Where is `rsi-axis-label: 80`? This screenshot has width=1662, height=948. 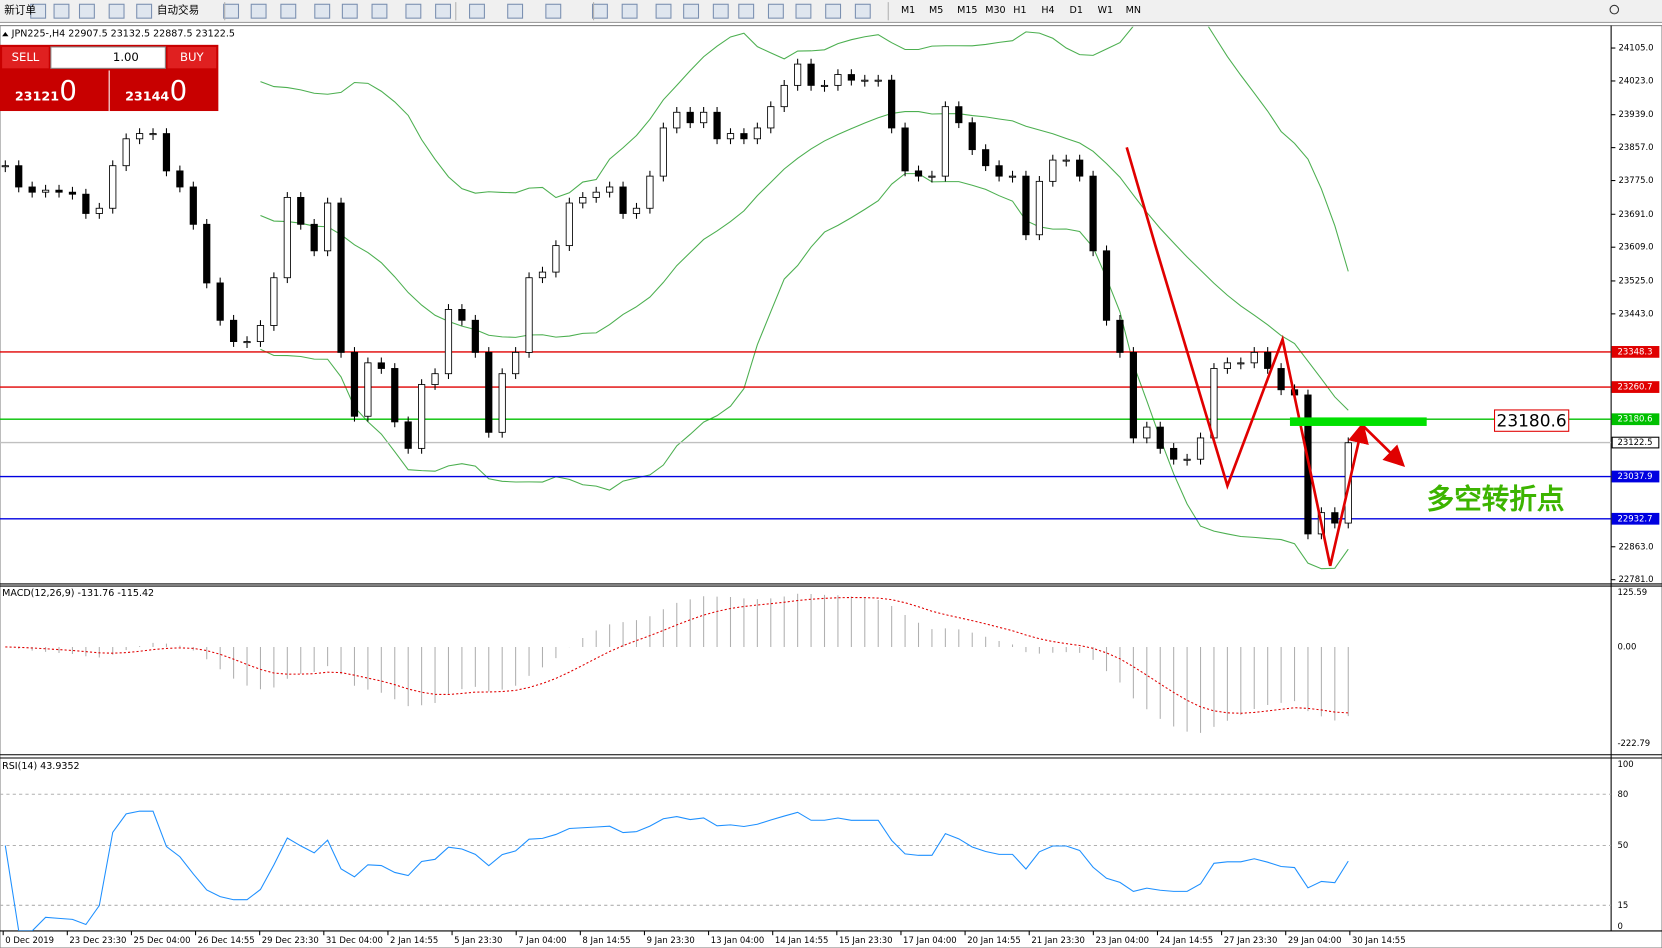
rsi-axis-label: 80 is located at coordinates (1622, 795).